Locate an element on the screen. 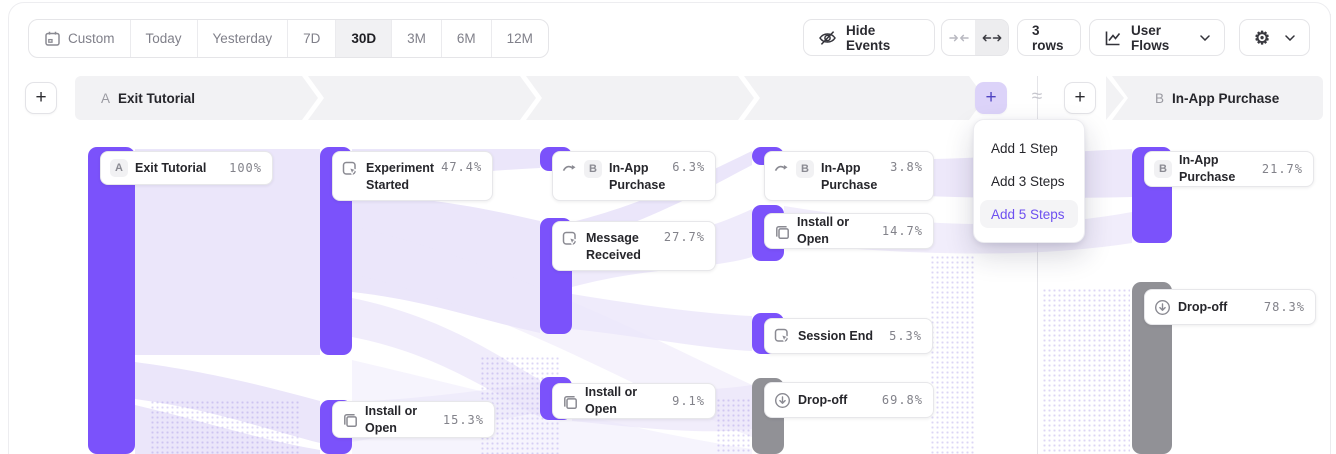  flow-node-card: Install or Open 14.7% is located at coordinates (849, 231).